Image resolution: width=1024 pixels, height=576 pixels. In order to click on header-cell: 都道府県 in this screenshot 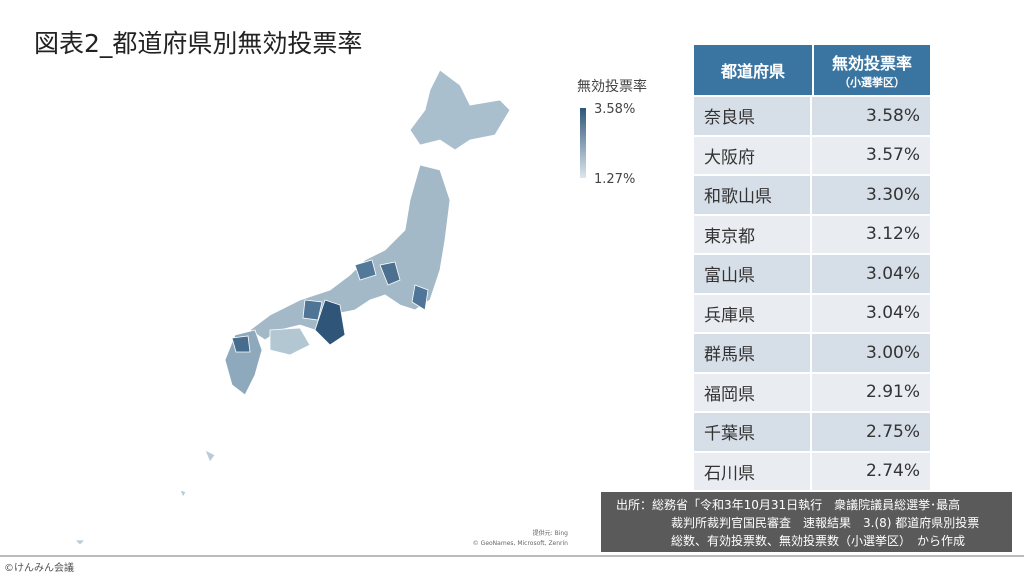, I will do `click(754, 70)`.